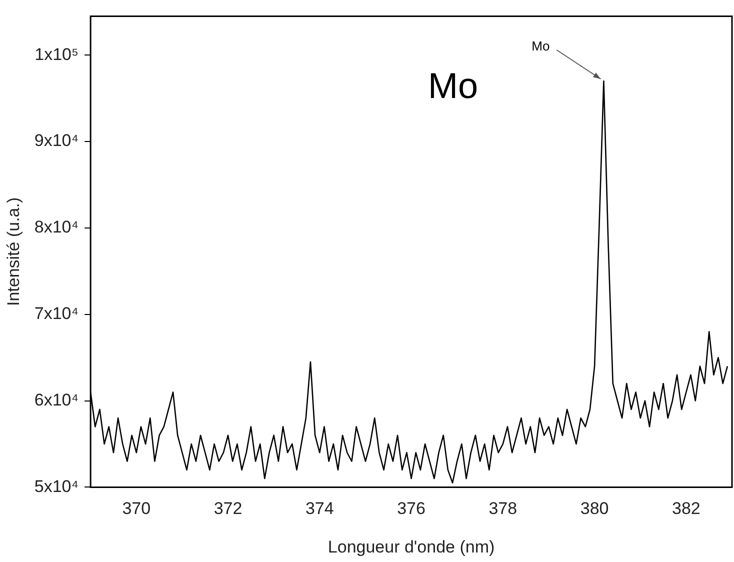 This screenshot has height=562, width=734. Describe the element at coordinates (56, 227) in the screenshot. I see `y-tick-label: 8x10⁴` at that location.